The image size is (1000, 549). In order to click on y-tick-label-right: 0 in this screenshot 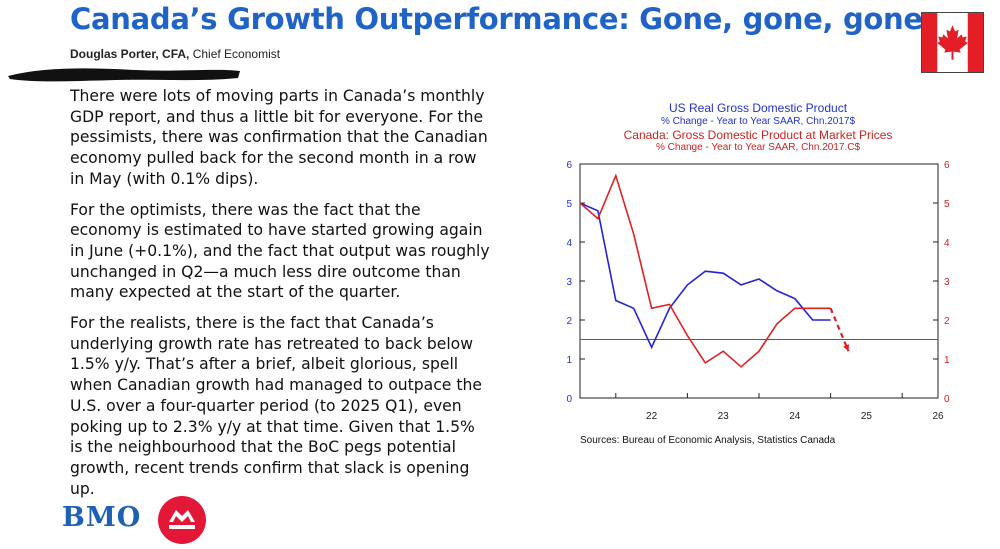, I will do `click(947, 399)`.